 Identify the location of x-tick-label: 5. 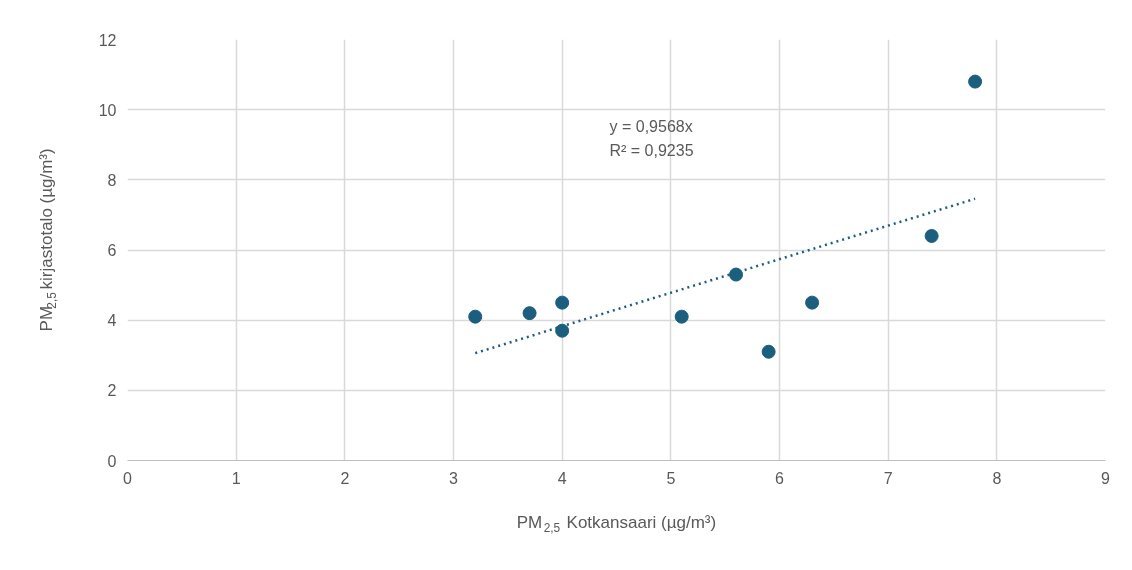
(671, 478).